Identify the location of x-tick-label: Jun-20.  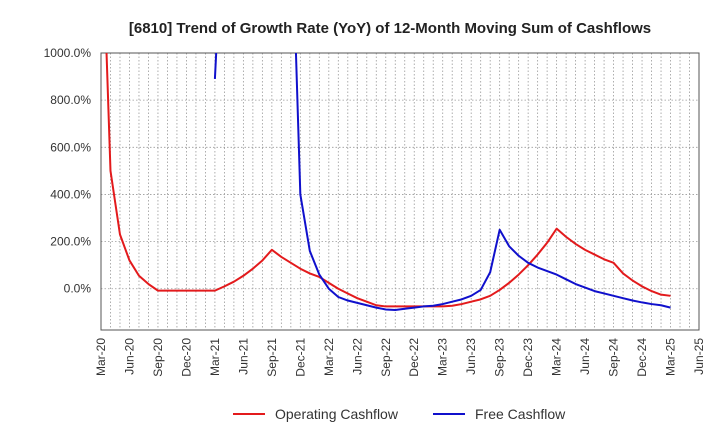
(129, 356).